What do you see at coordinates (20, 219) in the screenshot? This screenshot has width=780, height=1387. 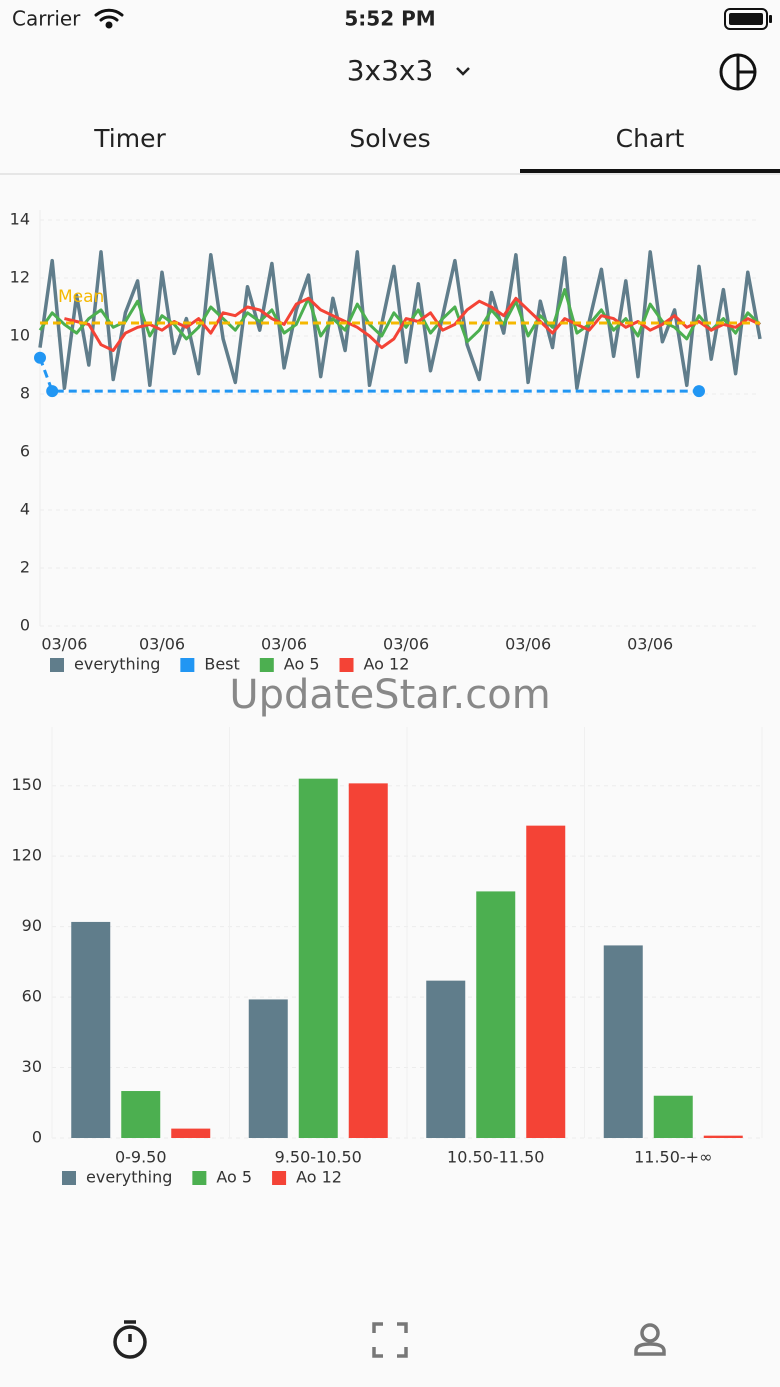 I see `y-tick-label: 14` at bounding box center [20, 219].